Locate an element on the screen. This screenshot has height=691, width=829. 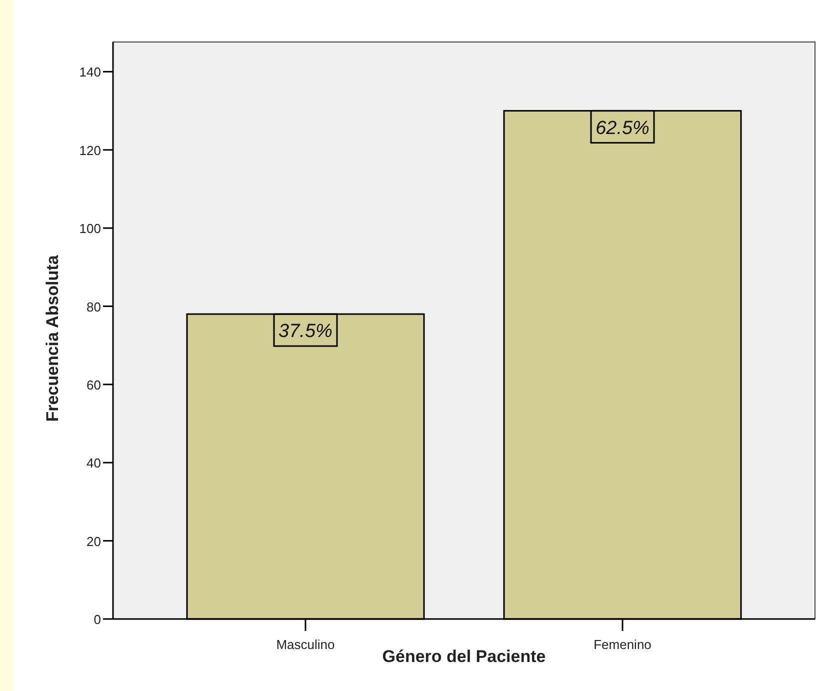
y-tick-label: 100 is located at coordinates (90, 228).